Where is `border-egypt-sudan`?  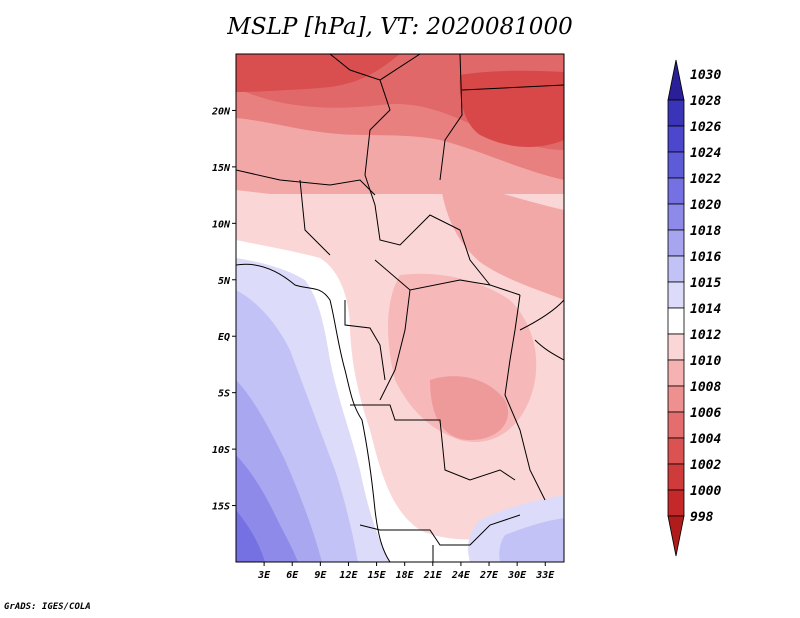 border-egypt-sudan is located at coordinates (451, 117).